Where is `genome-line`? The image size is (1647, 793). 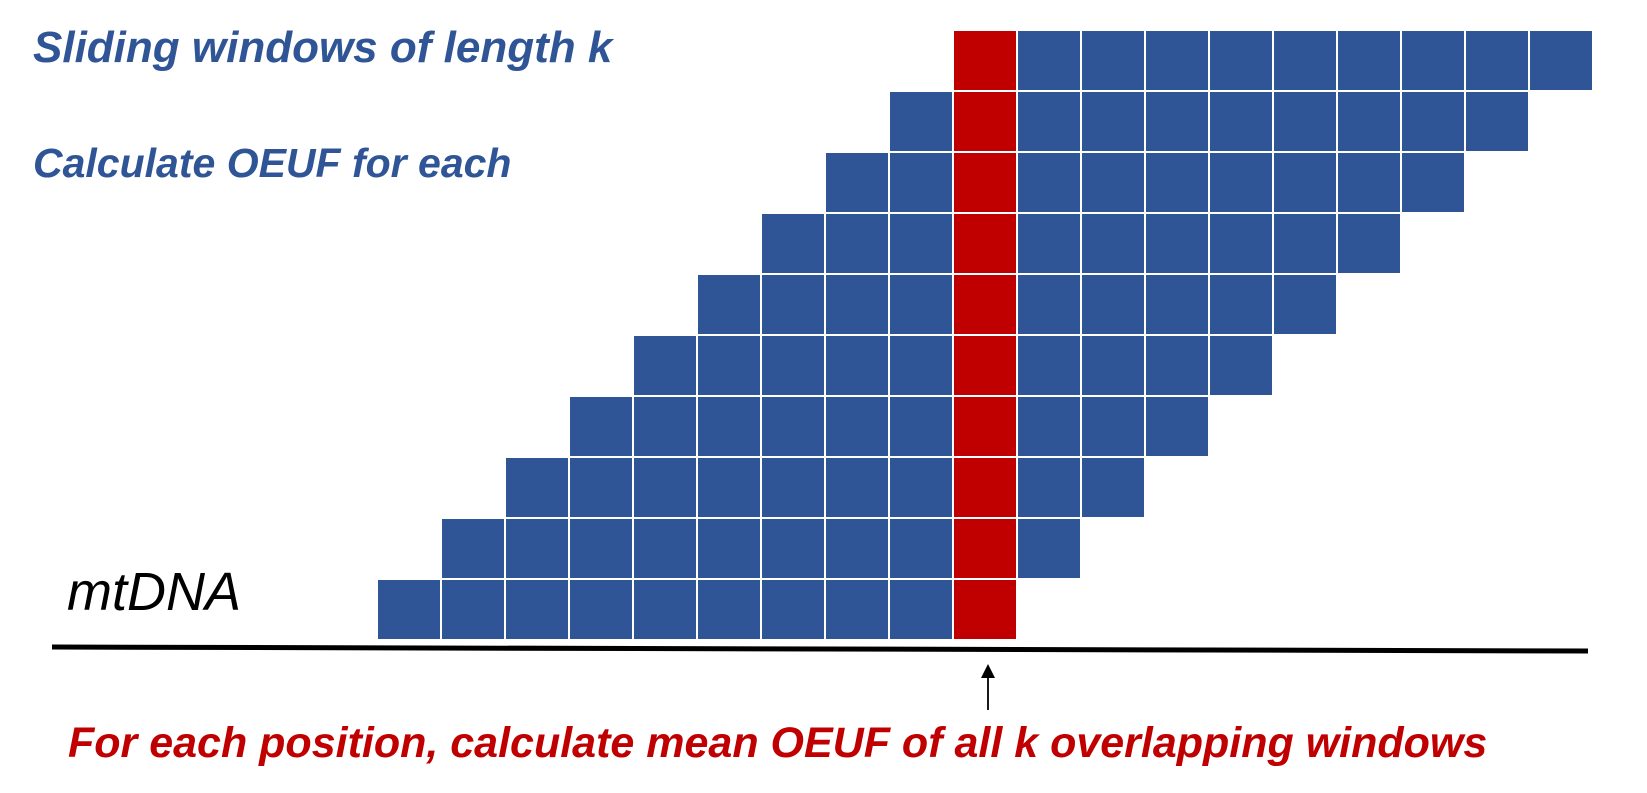 genome-line is located at coordinates (820, 649).